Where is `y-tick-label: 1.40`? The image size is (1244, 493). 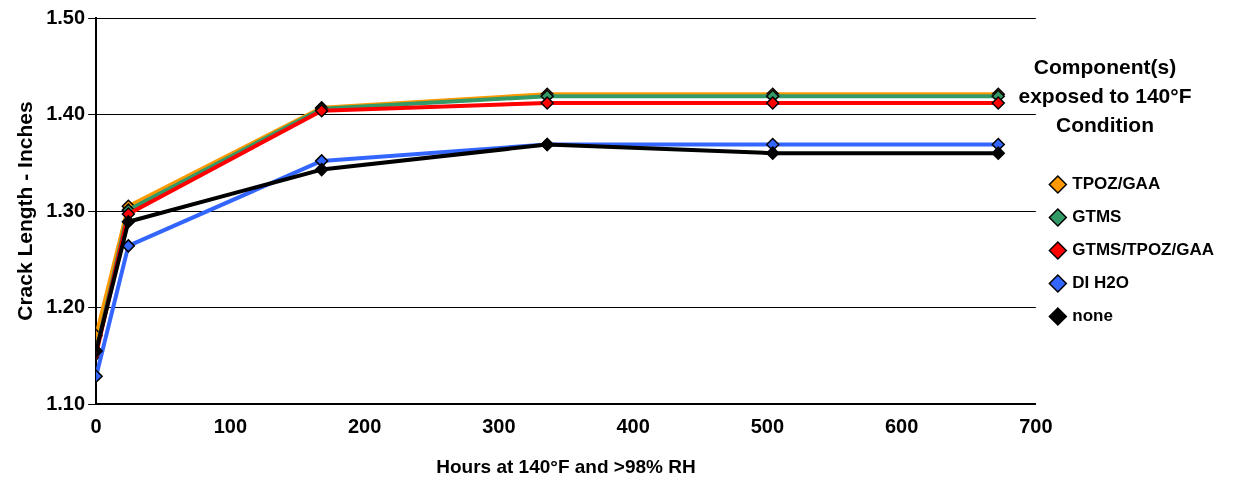 y-tick-label: 1.40 is located at coordinates (66, 113).